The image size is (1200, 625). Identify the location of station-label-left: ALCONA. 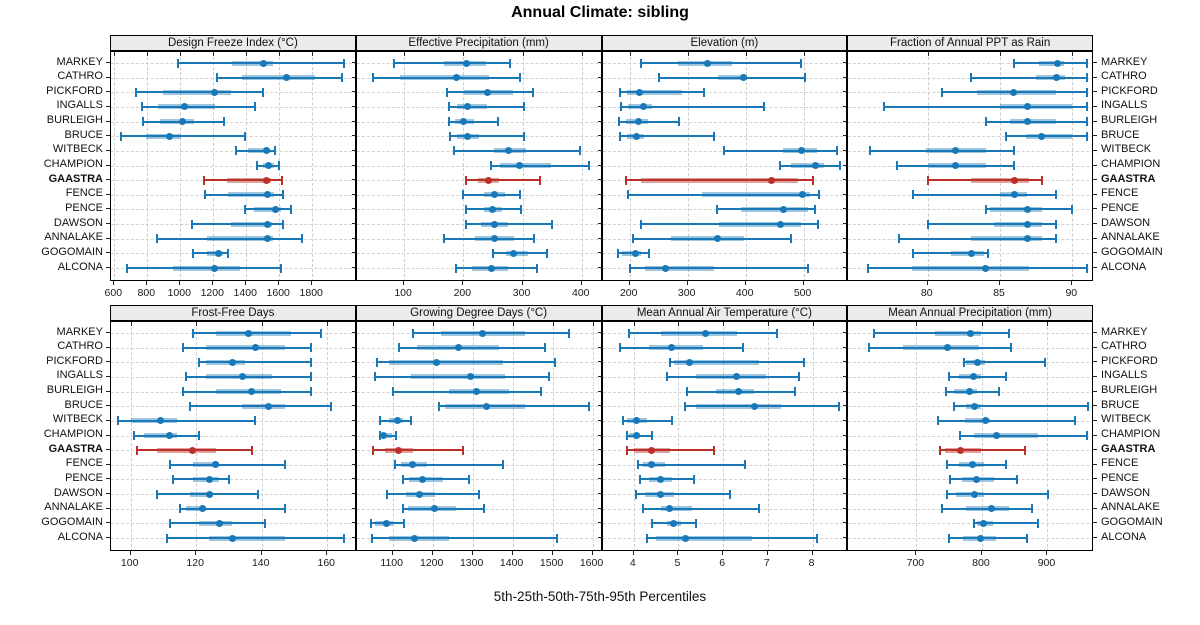
(80, 266).